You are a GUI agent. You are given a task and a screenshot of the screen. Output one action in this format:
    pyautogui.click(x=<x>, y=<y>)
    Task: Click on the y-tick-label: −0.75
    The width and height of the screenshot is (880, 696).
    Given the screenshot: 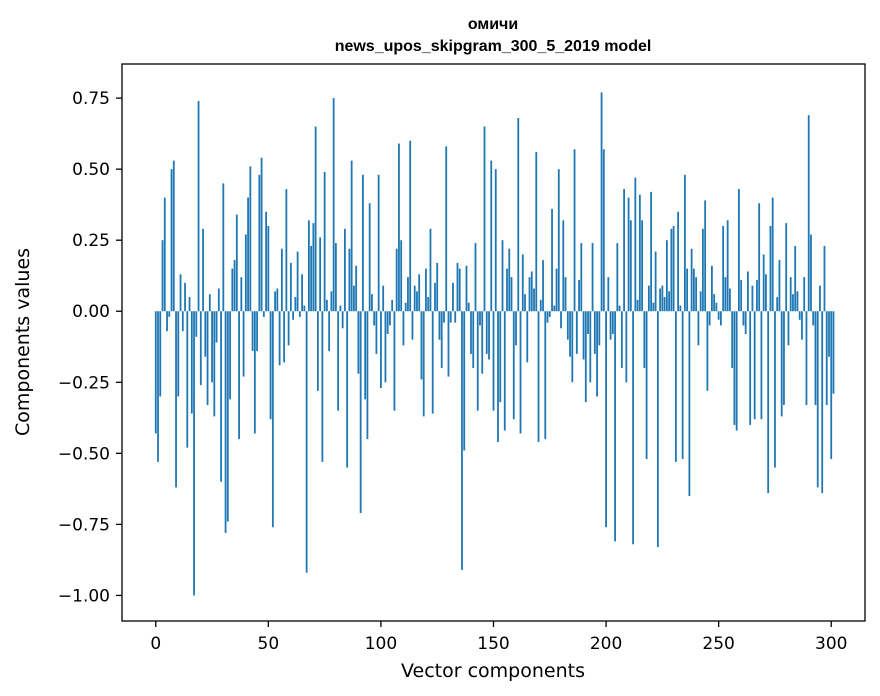 What is the action you would take?
    pyautogui.click(x=84, y=525)
    